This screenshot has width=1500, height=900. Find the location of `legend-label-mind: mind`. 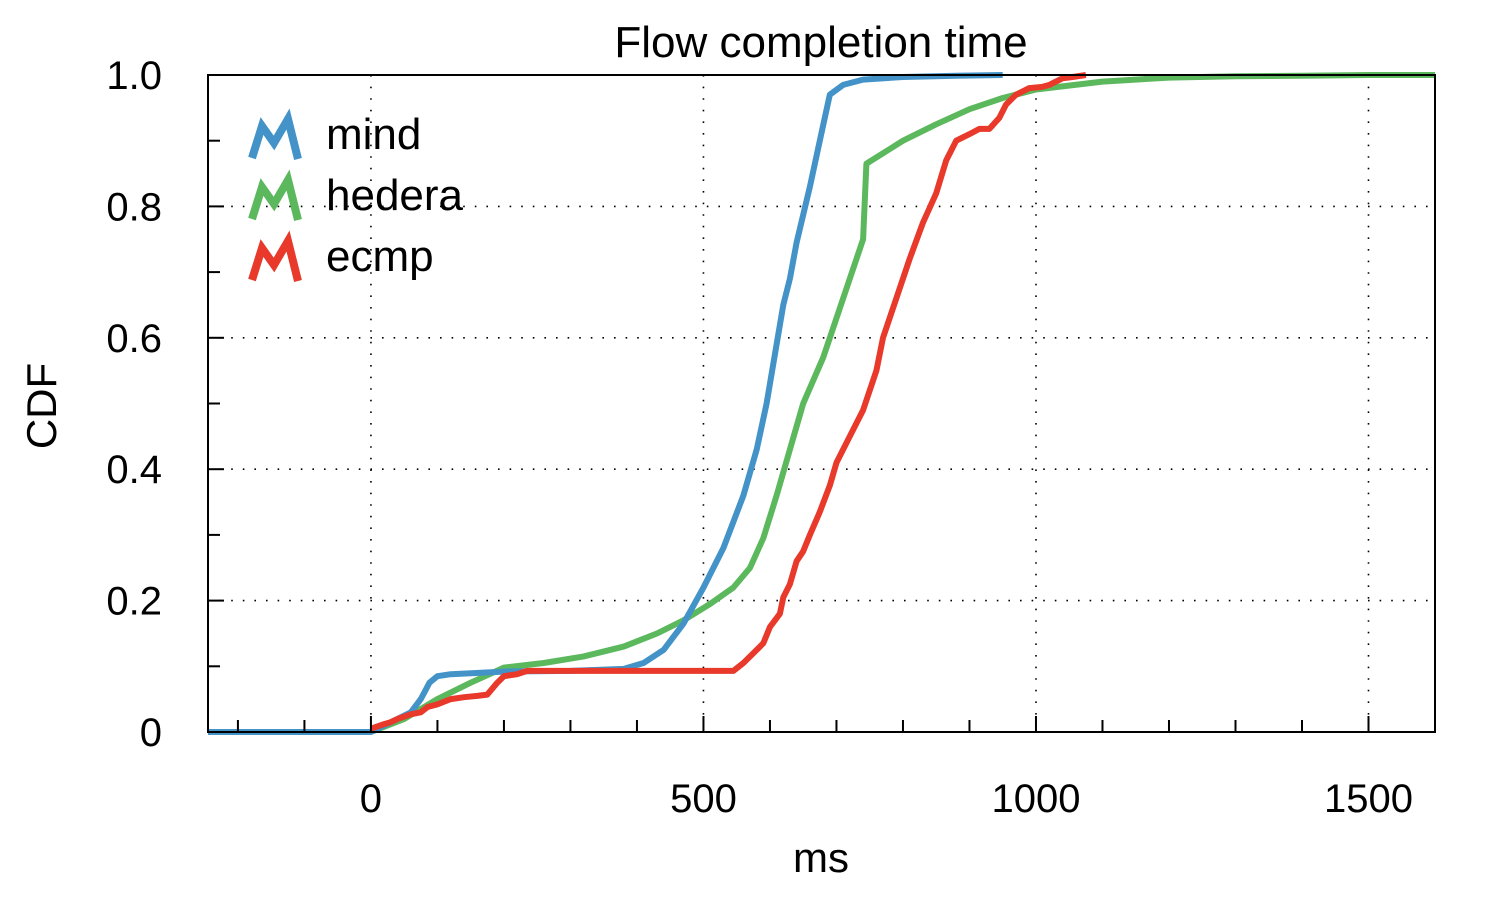

legend-label-mind: mind is located at coordinates (373, 134).